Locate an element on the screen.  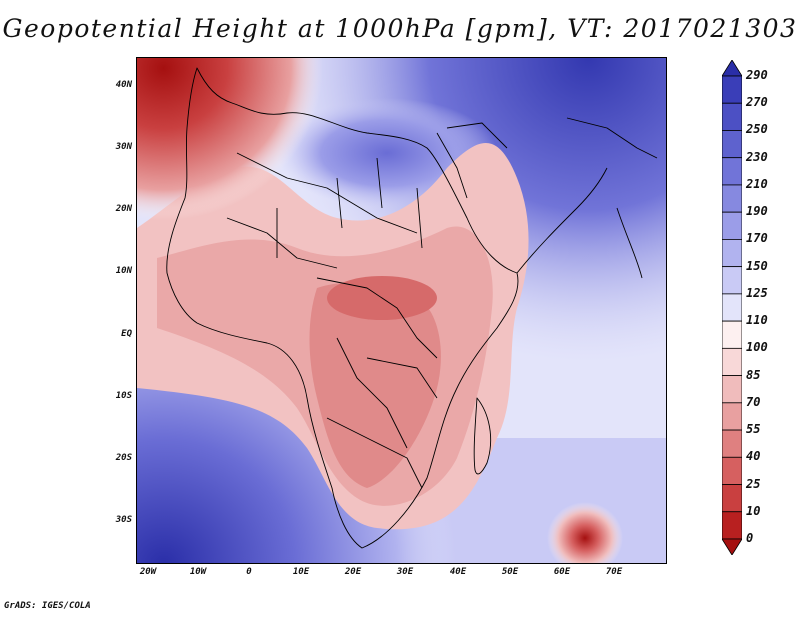
colorbar-label: 170 is located at coordinates (757, 238).